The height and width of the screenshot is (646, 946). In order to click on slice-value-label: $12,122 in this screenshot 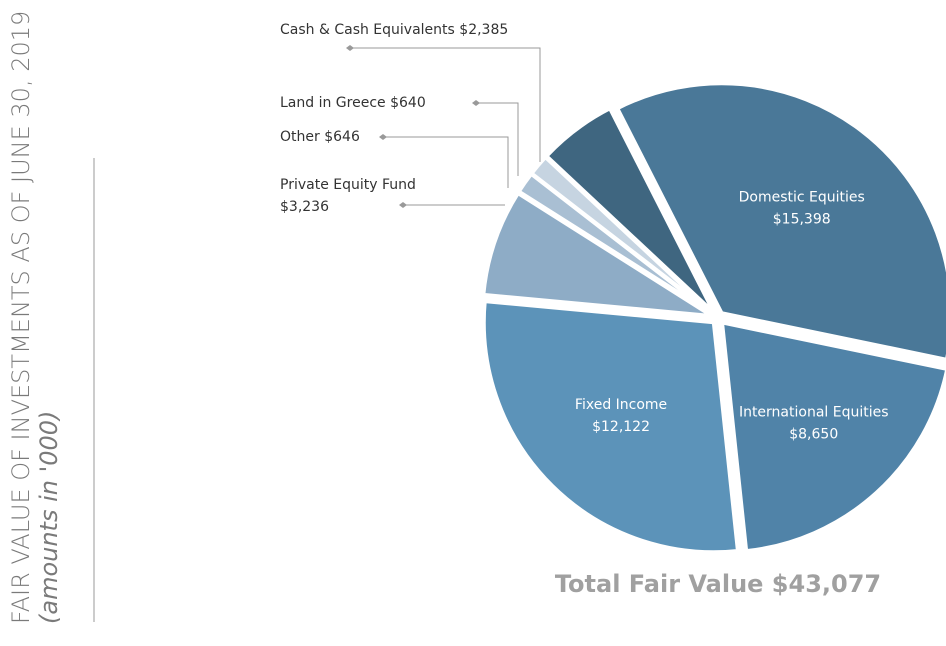, I will do `click(621, 427)`.